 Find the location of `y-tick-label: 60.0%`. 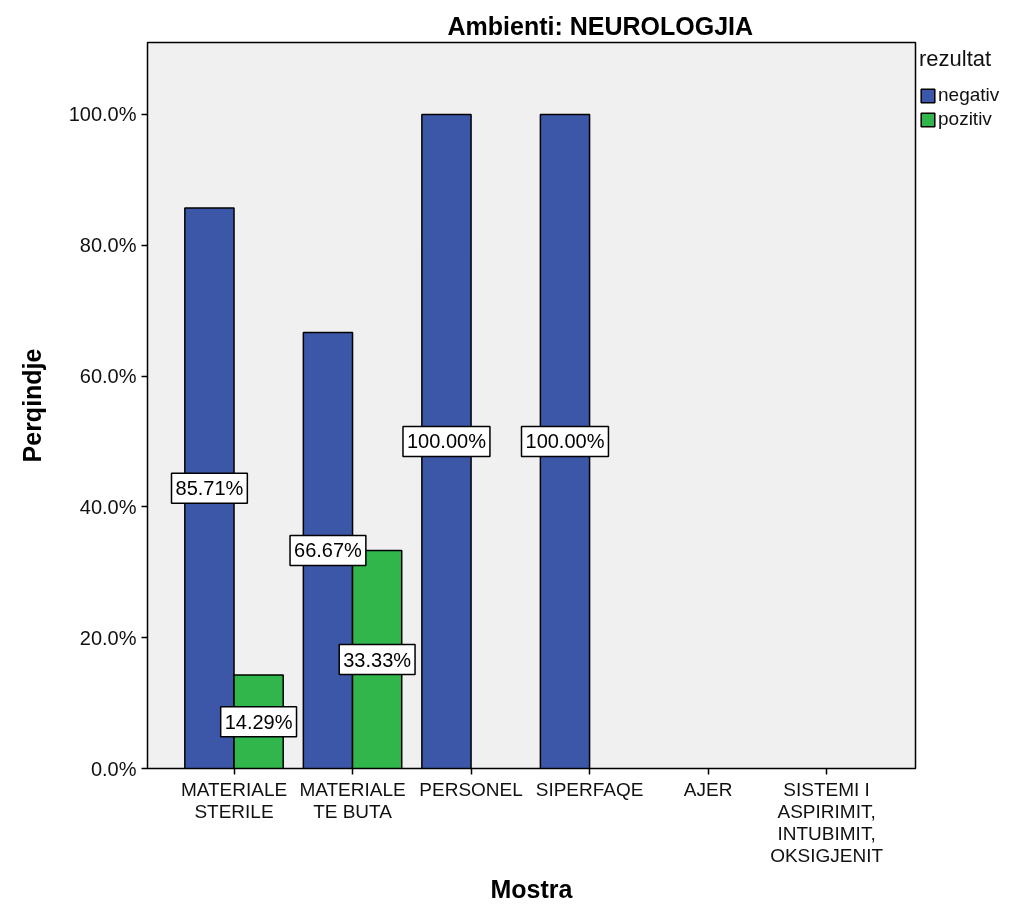

y-tick-label: 60.0% is located at coordinates (108, 376).